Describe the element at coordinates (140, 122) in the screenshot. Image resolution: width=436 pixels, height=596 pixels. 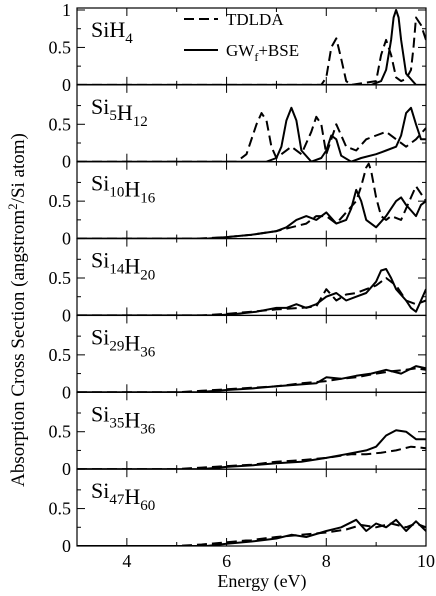
I see `panel-label-subscript: 12` at that location.